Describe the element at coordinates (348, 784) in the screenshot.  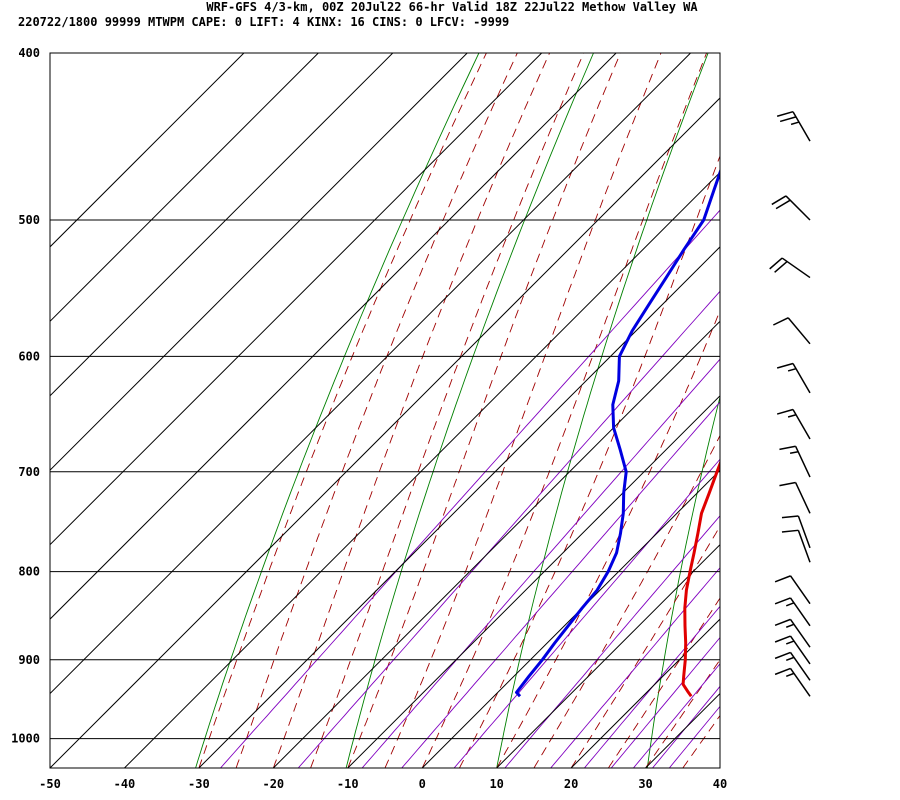
I see `x-tick-label: -10` at that location.